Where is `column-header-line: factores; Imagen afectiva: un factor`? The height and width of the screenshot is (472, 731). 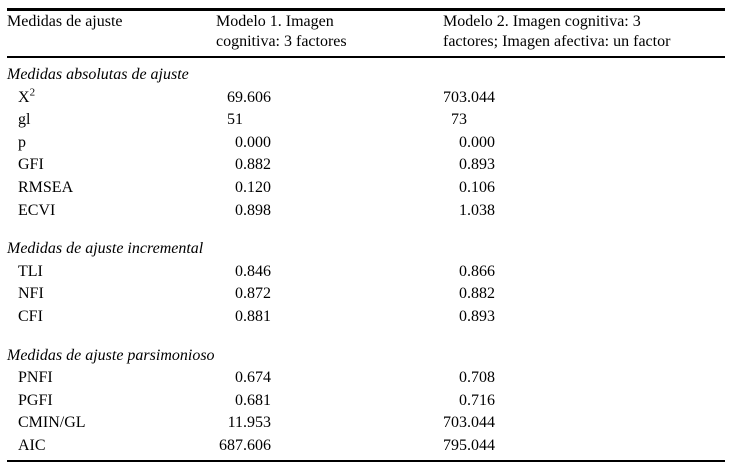 column-header-line: factores; Imagen afectiva: un factor is located at coordinates (557, 41).